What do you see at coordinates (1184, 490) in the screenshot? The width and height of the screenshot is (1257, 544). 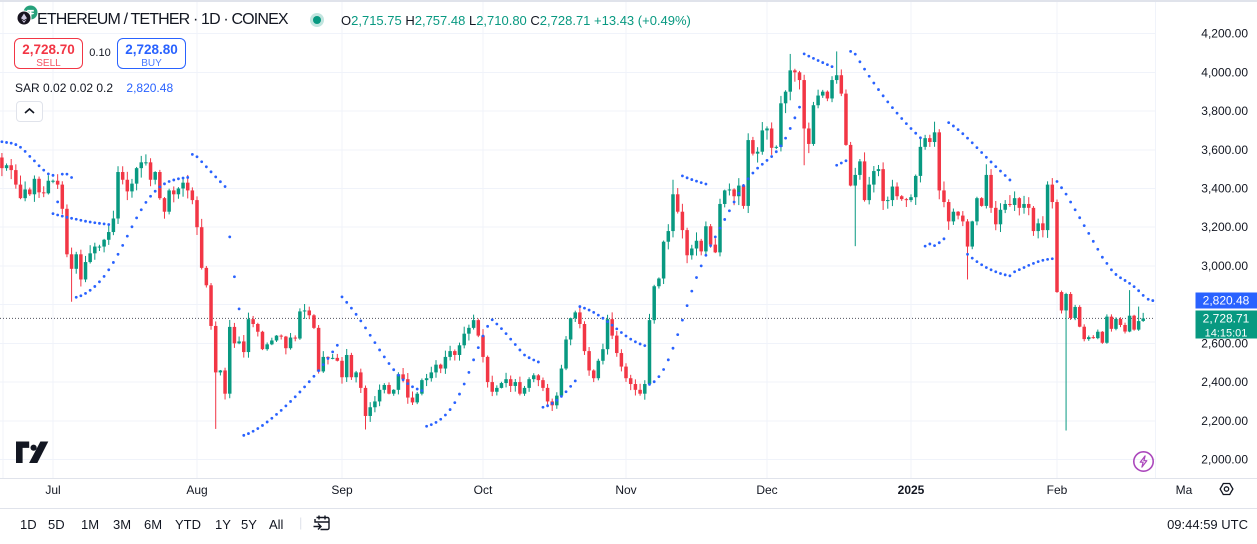 I see `svg-text: Ma` at bounding box center [1184, 490].